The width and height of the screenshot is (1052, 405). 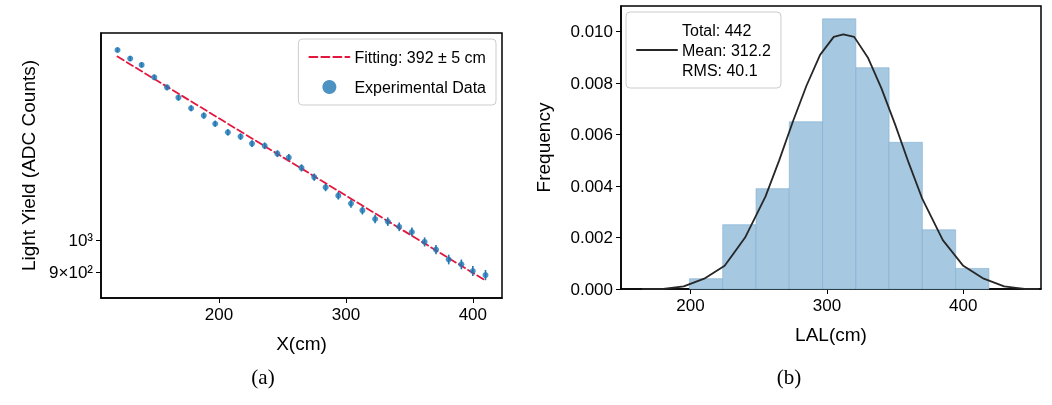 I want to click on y-tick-label: 0.010, so click(x=591, y=32).